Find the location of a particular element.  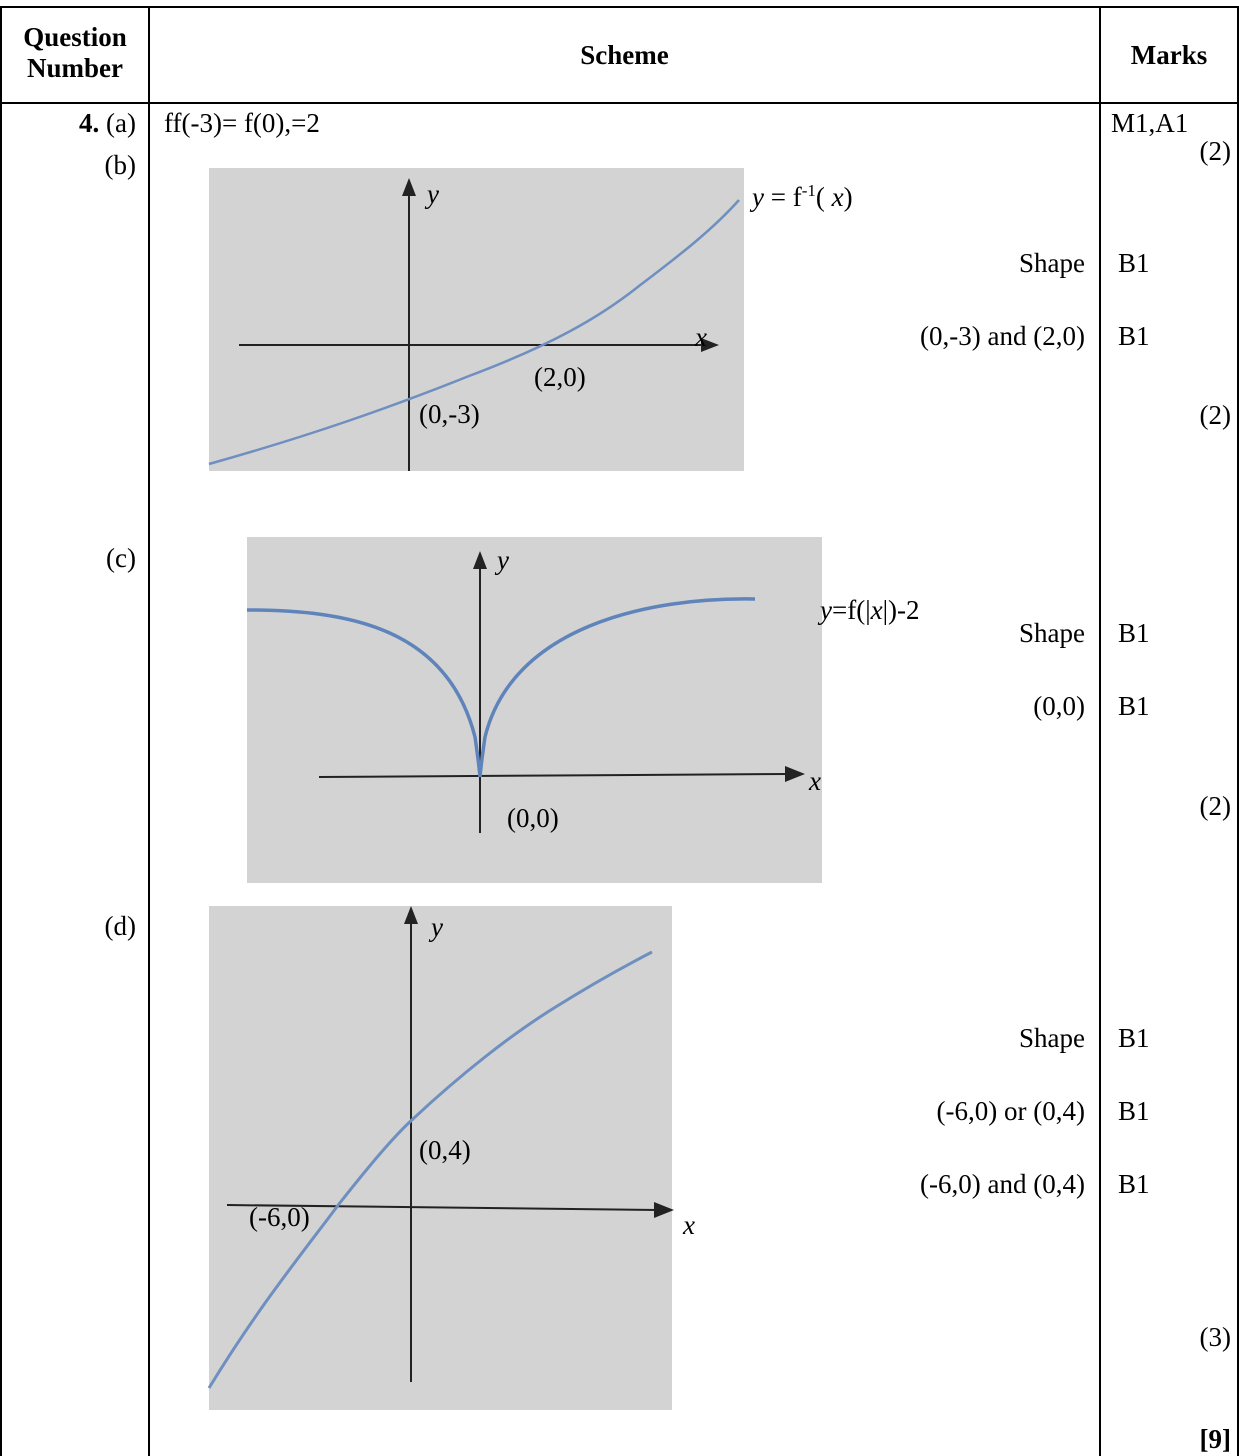

graph-d-point-x-intercept: (-6,0) is located at coordinates (279, 1217).